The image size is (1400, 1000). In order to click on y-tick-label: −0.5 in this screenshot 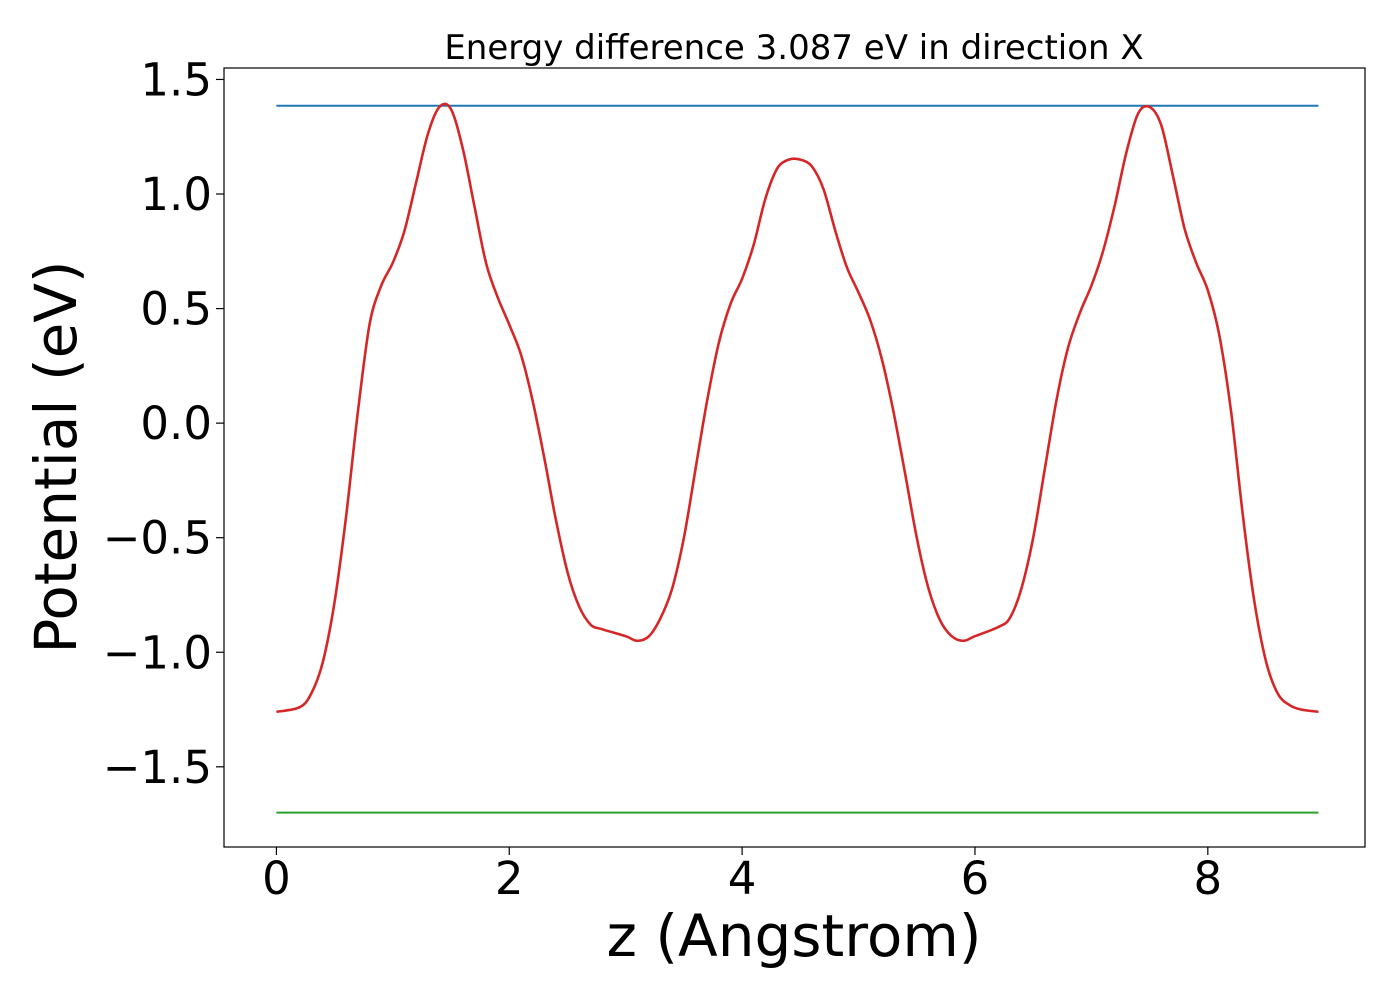, I will do `click(157, 538)`.